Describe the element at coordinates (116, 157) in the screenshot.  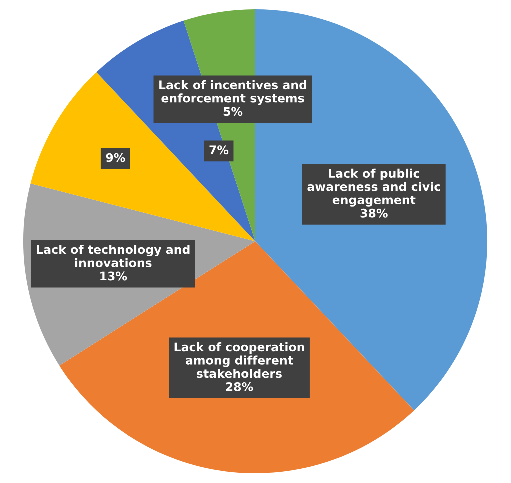
I see `data-label: 9%` at that location.